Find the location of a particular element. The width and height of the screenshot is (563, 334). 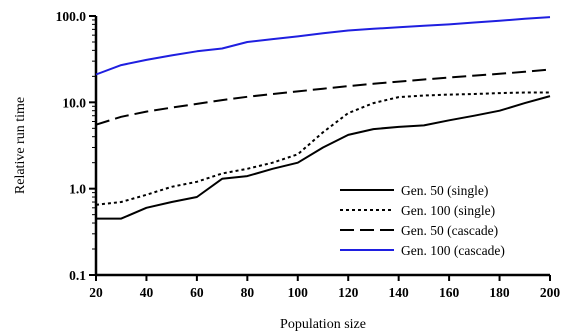

y-tick-label: 100.0 is located at coordinates (71, 16).